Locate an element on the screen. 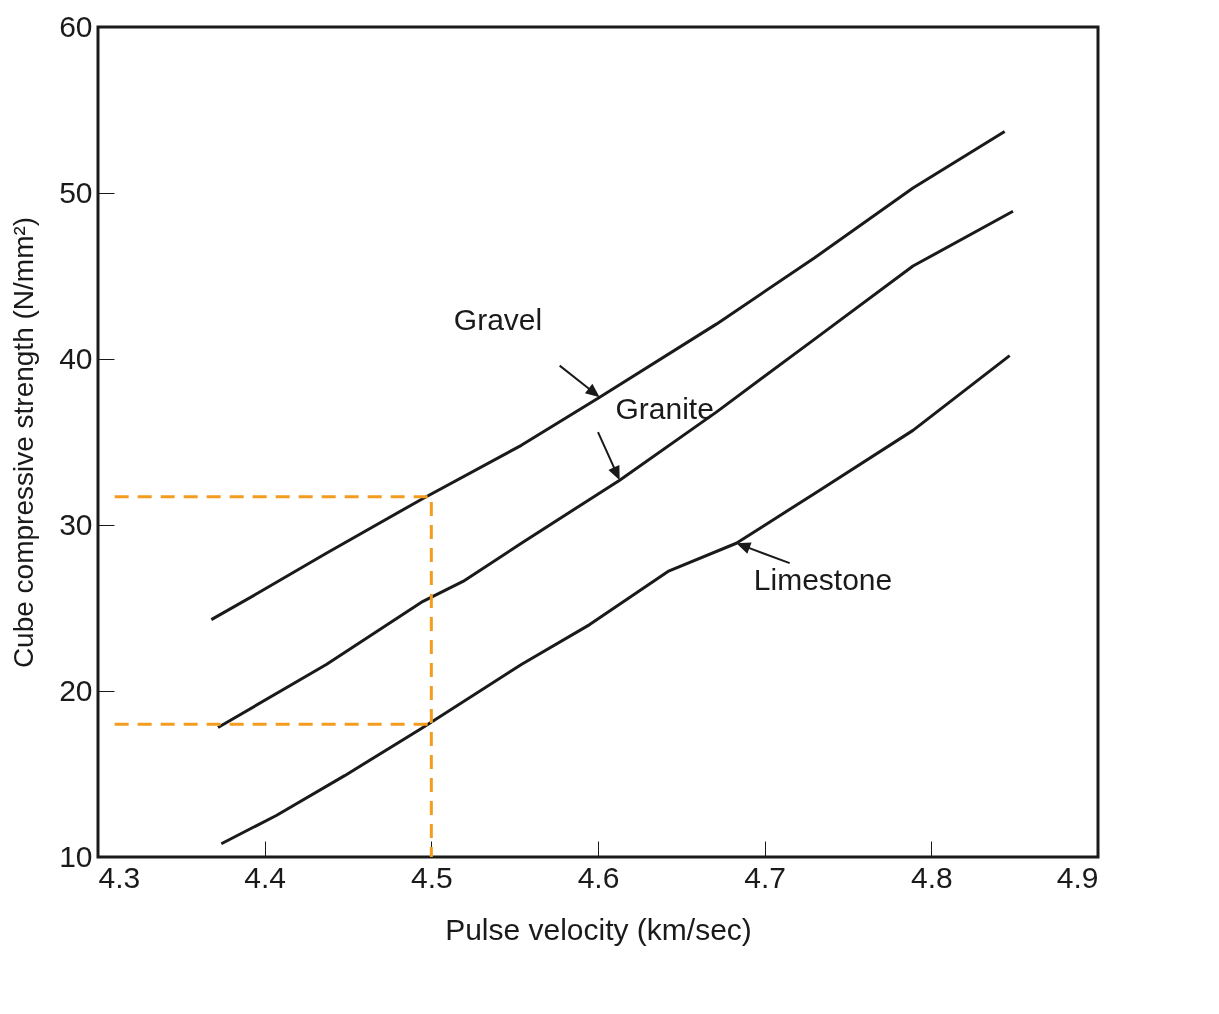  text: Gravel is located at coordinates (498, 319).